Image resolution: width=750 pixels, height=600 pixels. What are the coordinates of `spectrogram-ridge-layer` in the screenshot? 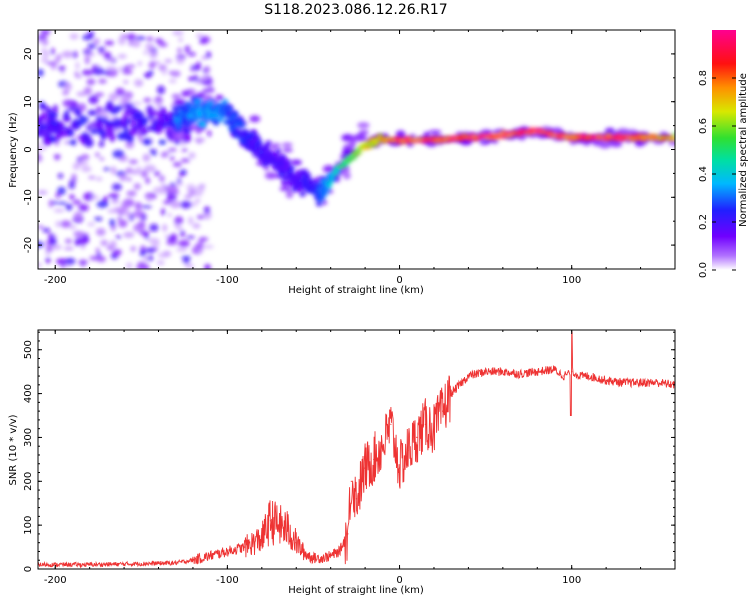 It's located at (423, 151).